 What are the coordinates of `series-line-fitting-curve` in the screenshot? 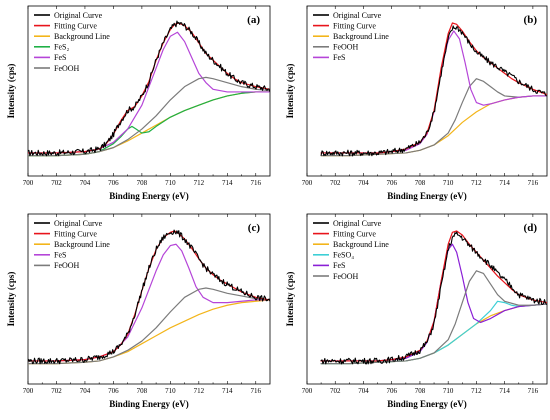 It's located at (433, 296).